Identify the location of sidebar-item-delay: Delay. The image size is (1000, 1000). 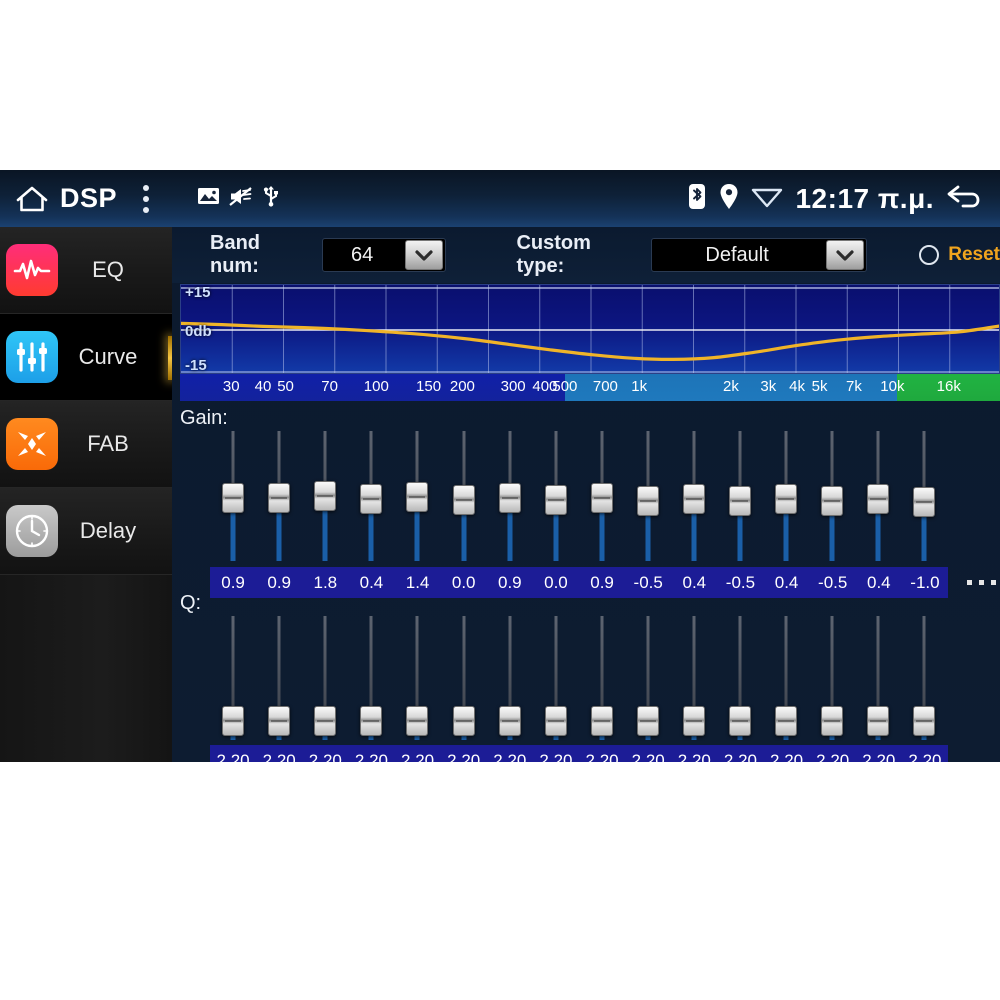
(86, 531).